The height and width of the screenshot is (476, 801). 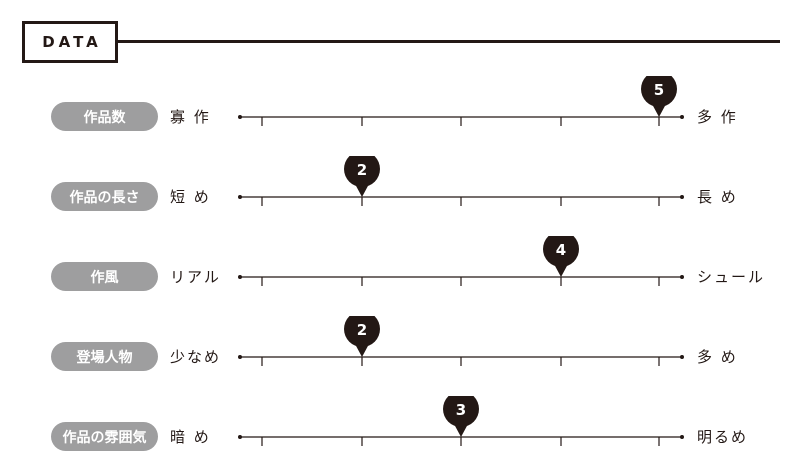 I want to click on rating-scale: 5, so click(x=461, y=101).